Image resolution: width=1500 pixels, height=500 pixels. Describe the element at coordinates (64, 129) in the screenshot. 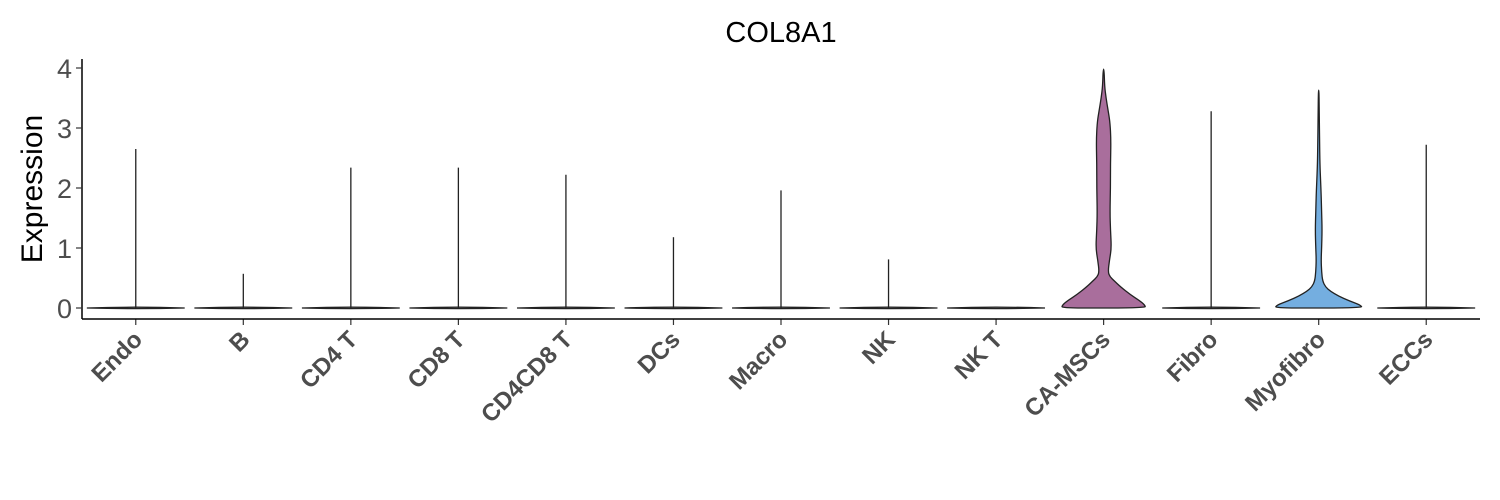

I see `y-tick-label: 3` at that location.